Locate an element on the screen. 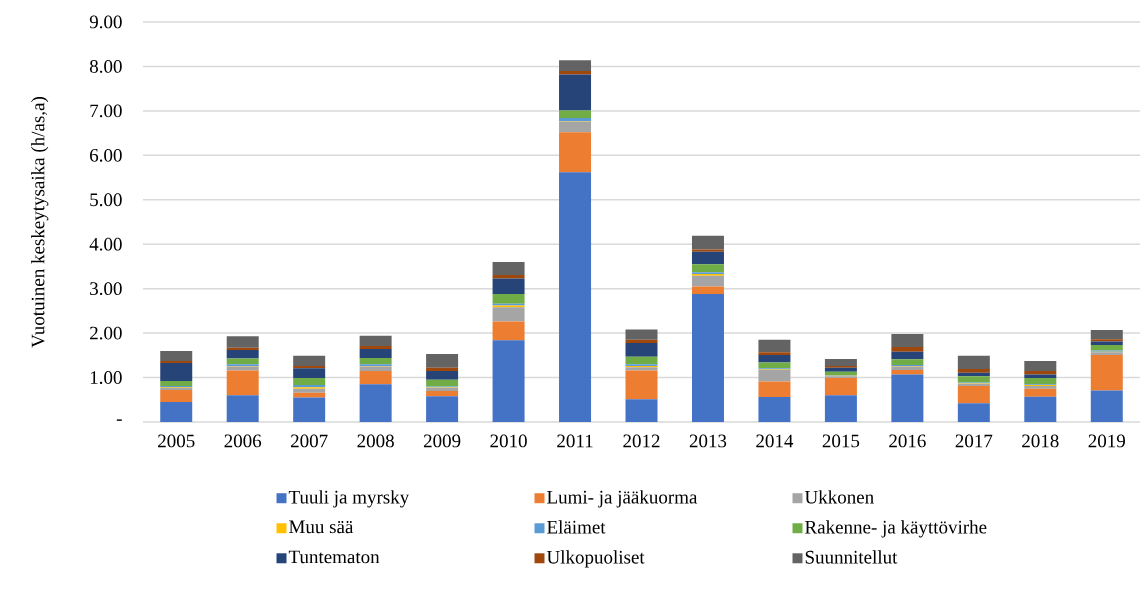 This screenshot has height=605, width=1148. legend-label: Lumi- ja jääkuorma is located at coordinates (622, 499).